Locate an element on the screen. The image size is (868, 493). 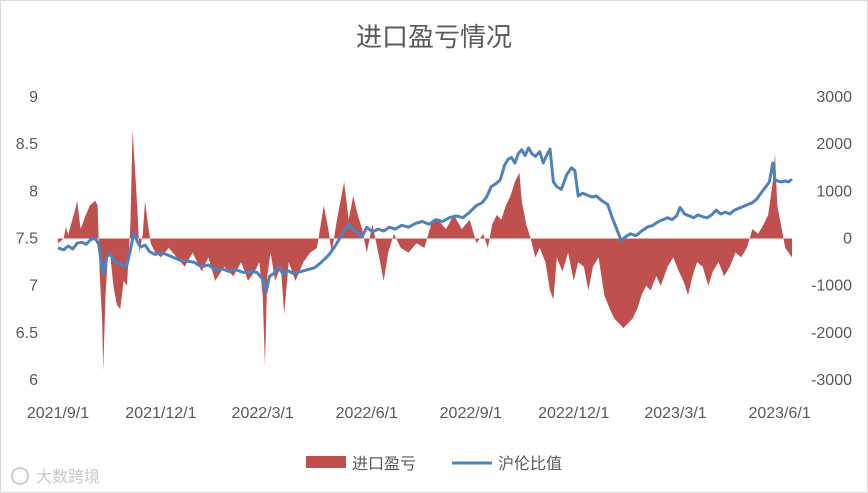
y-right-tick-label: -1000 is located at coordinates (831, 286).